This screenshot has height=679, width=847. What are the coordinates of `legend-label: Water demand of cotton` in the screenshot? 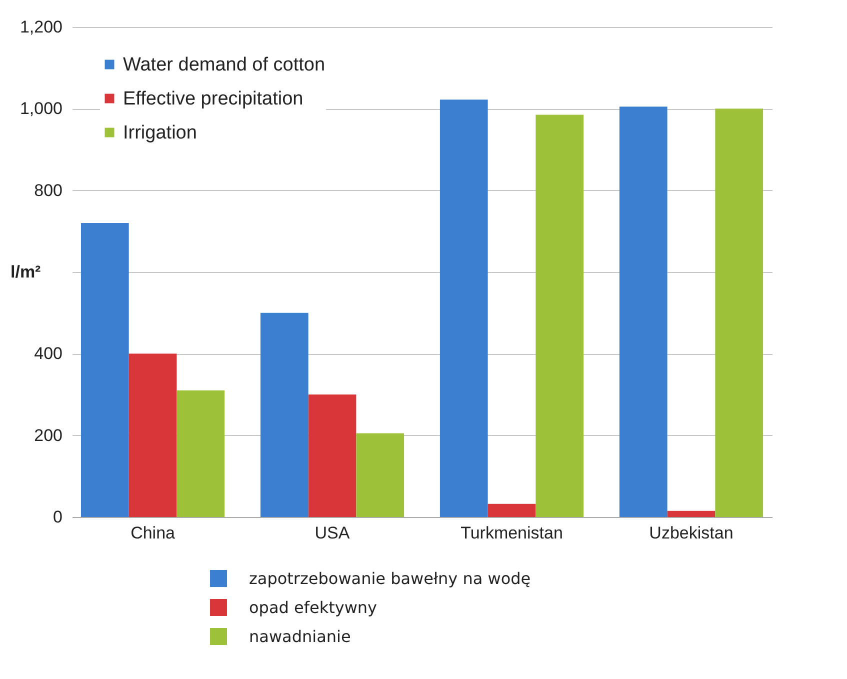 It's located at (224, 65).